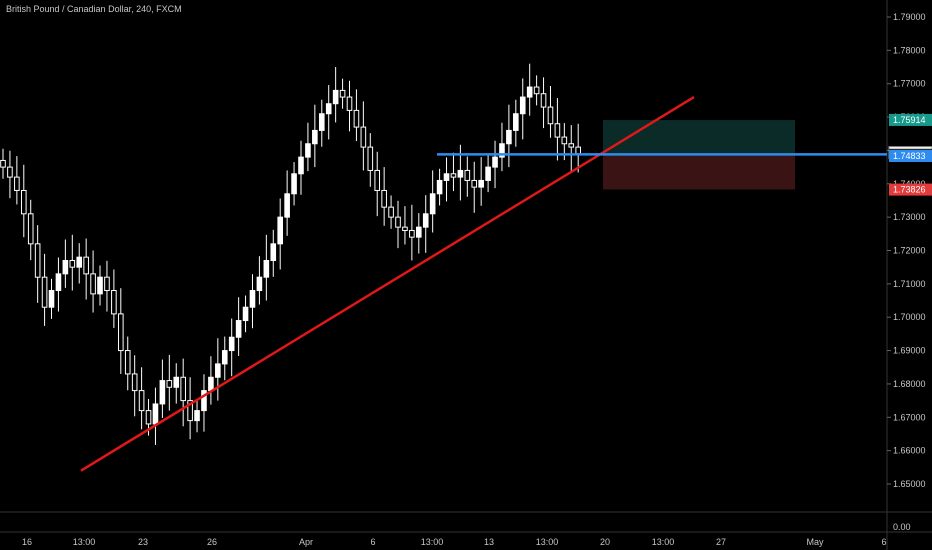 The image size is (932, 550). What do you see at coordinates (489, 542) in the screenshot?
I see `x-tick-label: 13` at bounding box center [489, 542].